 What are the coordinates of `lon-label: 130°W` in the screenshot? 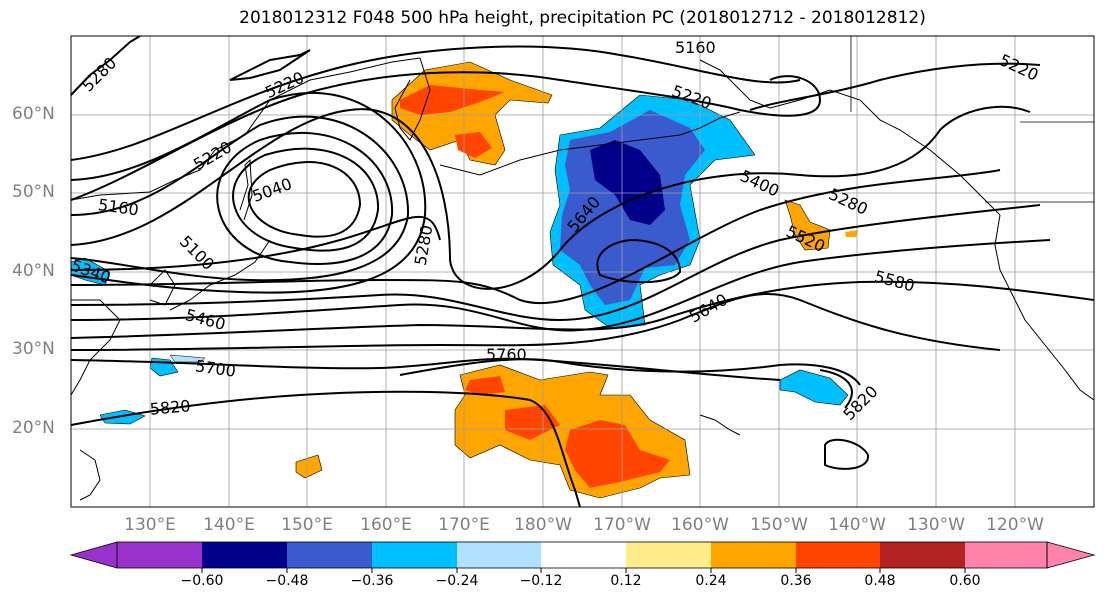 It's located at (936, 525).